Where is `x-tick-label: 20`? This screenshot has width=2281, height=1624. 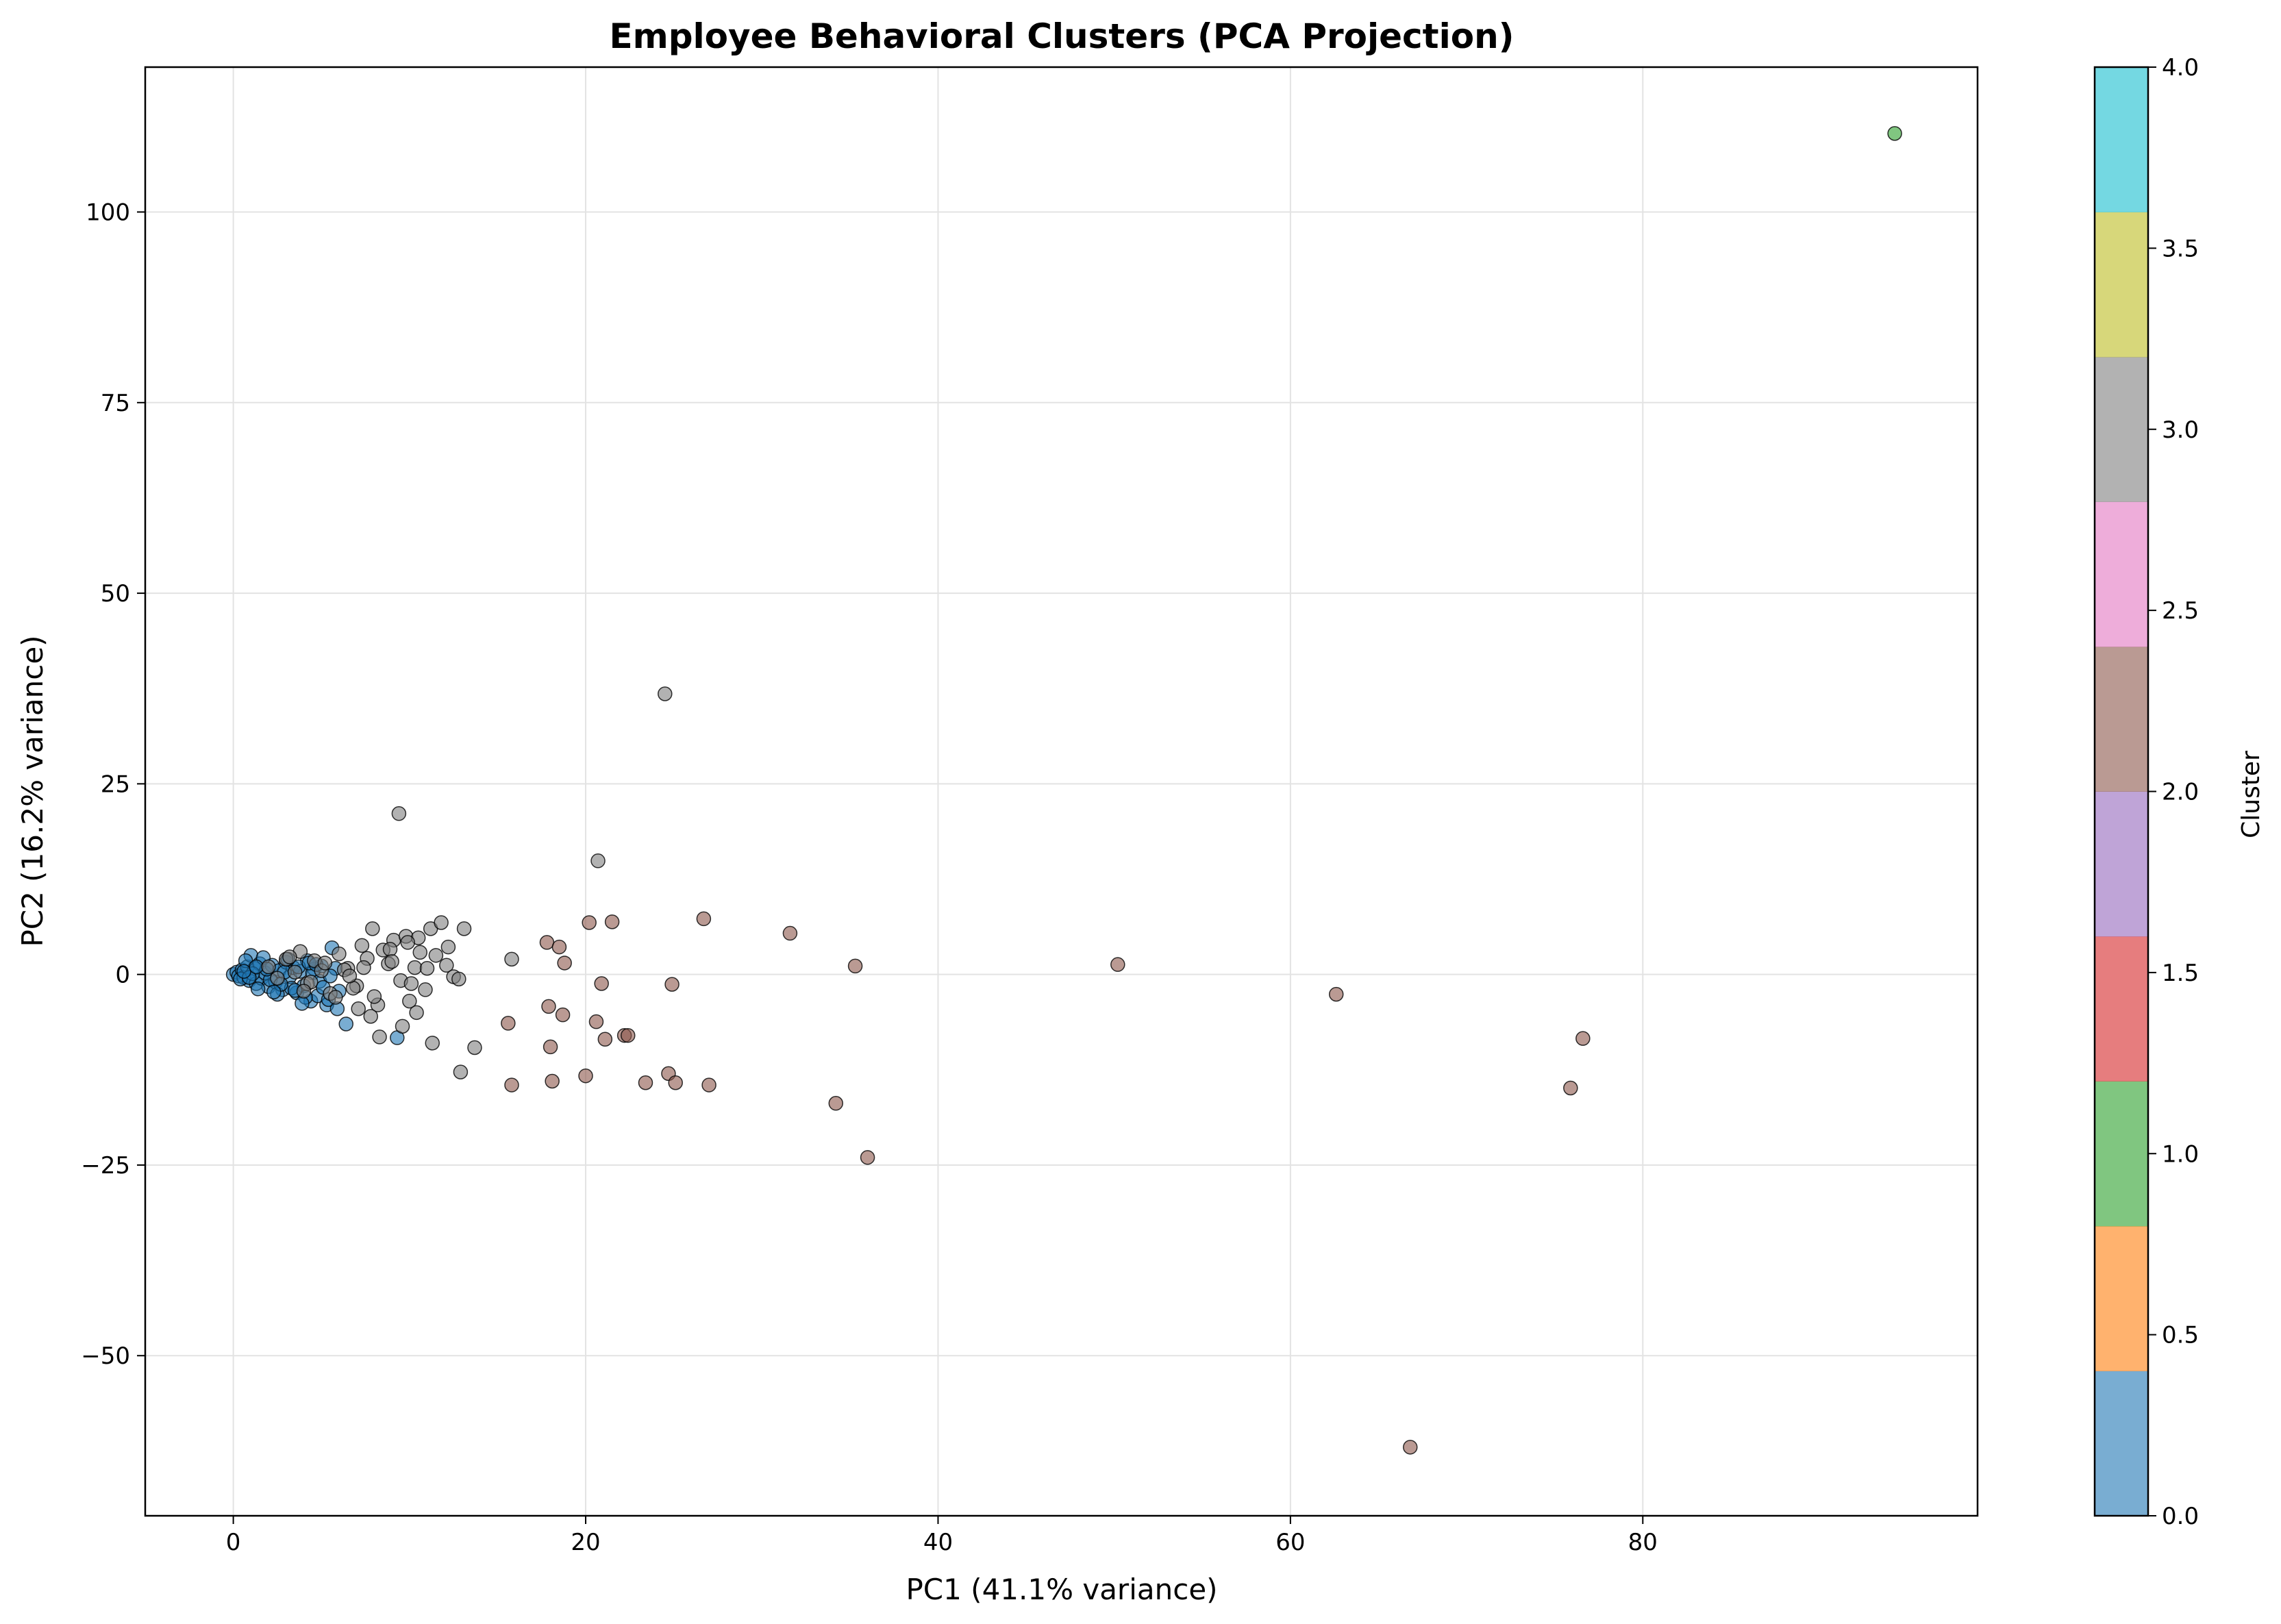
x-tick-label: 20 is located at coordinates (585, 1542).